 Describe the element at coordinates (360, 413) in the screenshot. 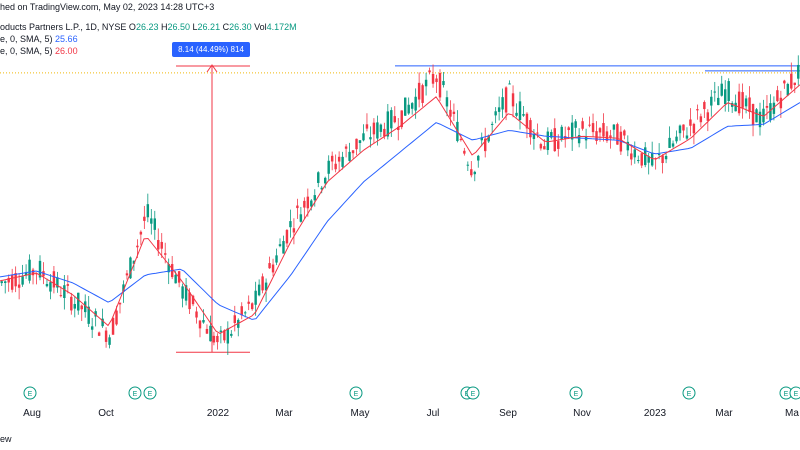

I see `x-tick-label: May` at that location.